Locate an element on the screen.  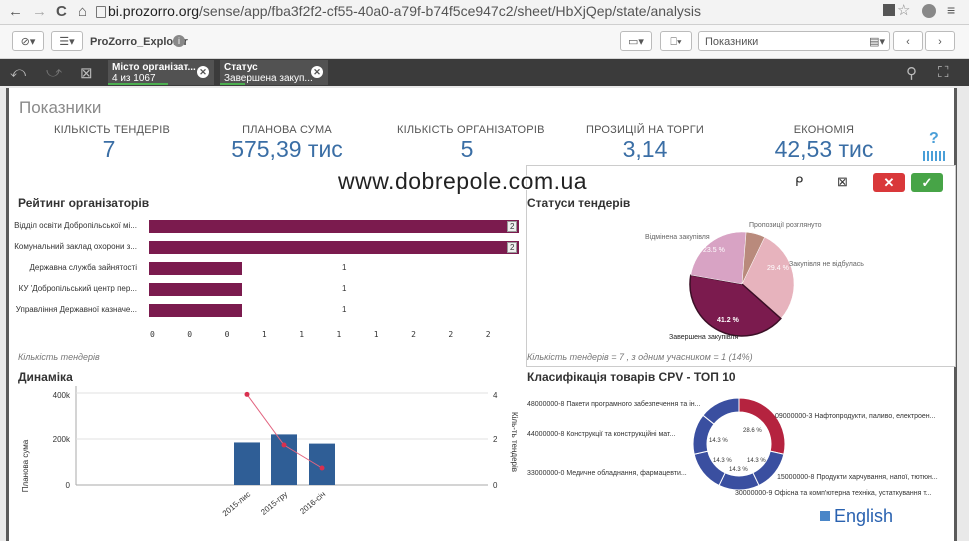
present-button: ▭▾ is located at coordinates (636, 41).